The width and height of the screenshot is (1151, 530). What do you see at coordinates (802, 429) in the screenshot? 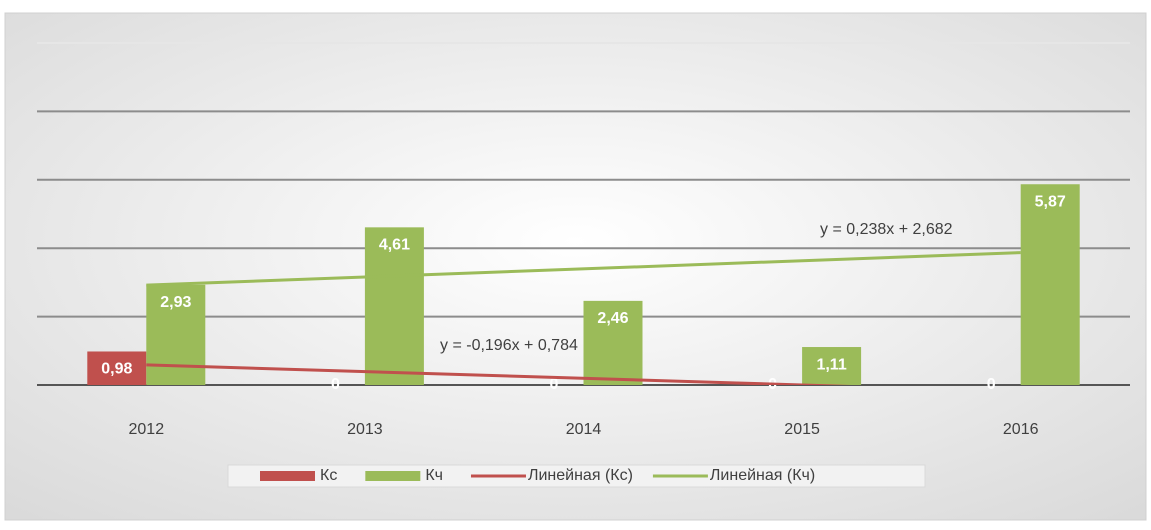
I see `x-tick-label: 2015` at bounding box center [802, 429].